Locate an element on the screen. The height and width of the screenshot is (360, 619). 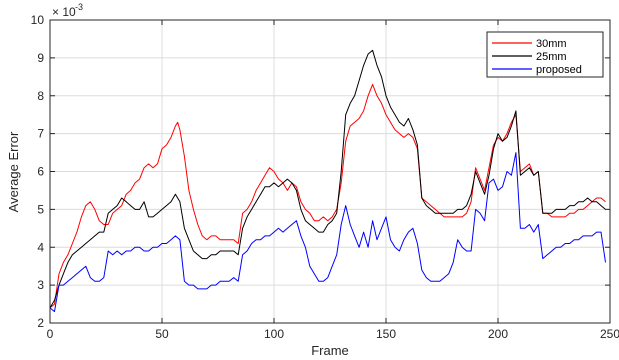
y-tick-label: 3 is located at coordinates (40, 285).